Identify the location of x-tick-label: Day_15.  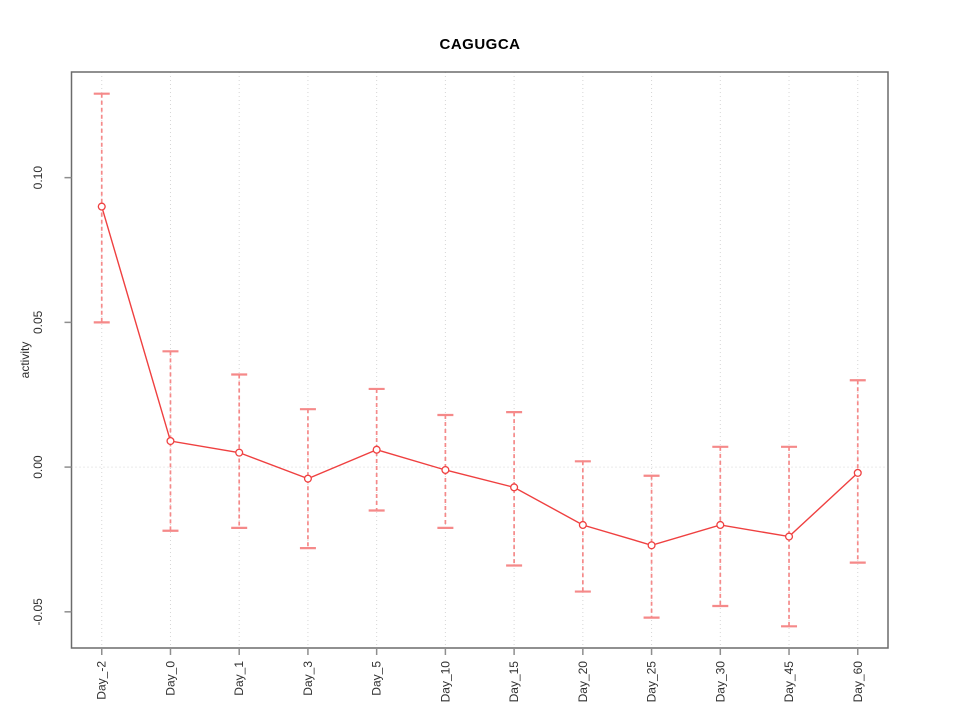
(514, 682).